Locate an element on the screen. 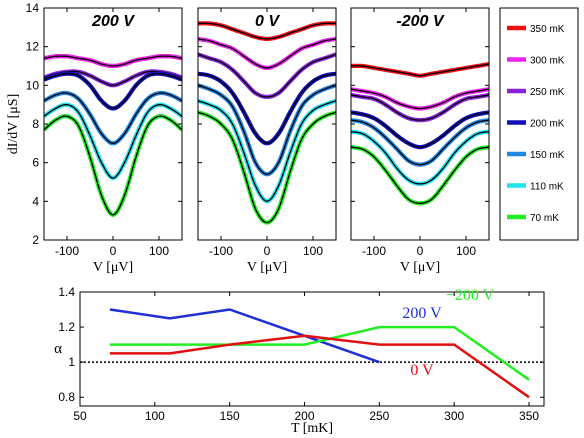 Image resolution: width=584 pixels, height=438 pixels. legend-label: 300 mK is located at coordinates (547, 61).